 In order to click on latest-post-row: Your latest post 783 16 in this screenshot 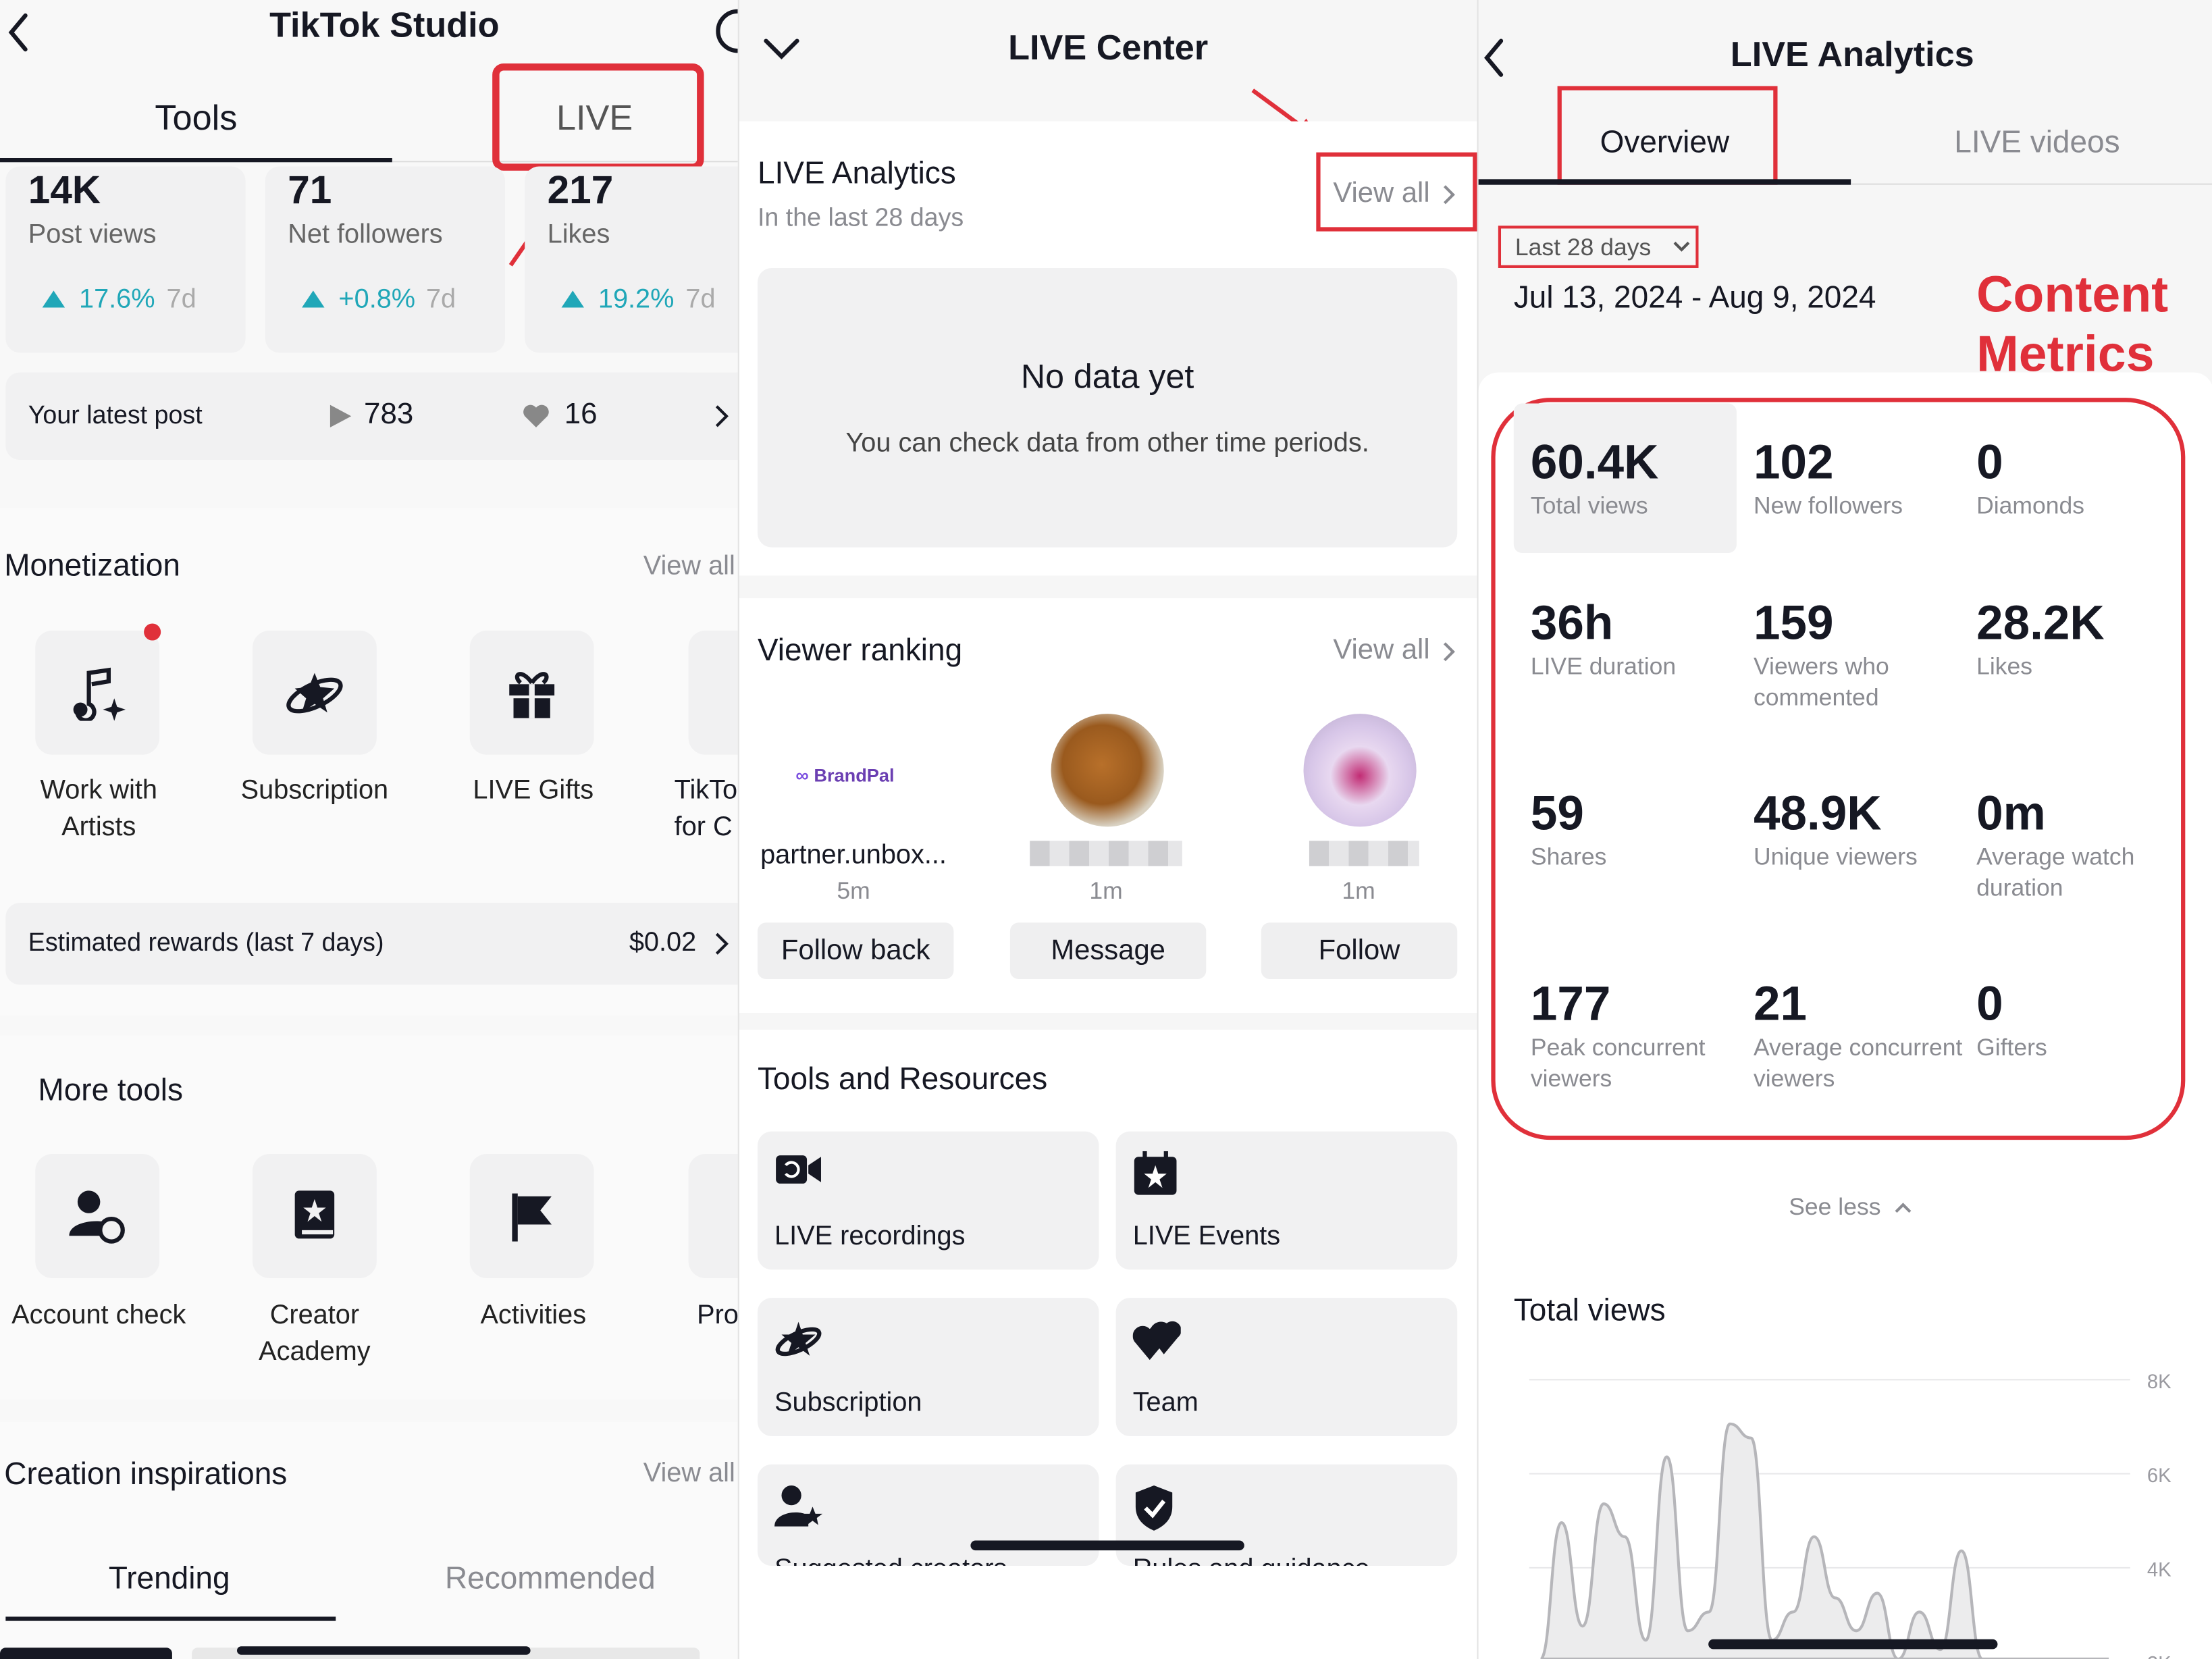, I will do `click(371, 416)`.